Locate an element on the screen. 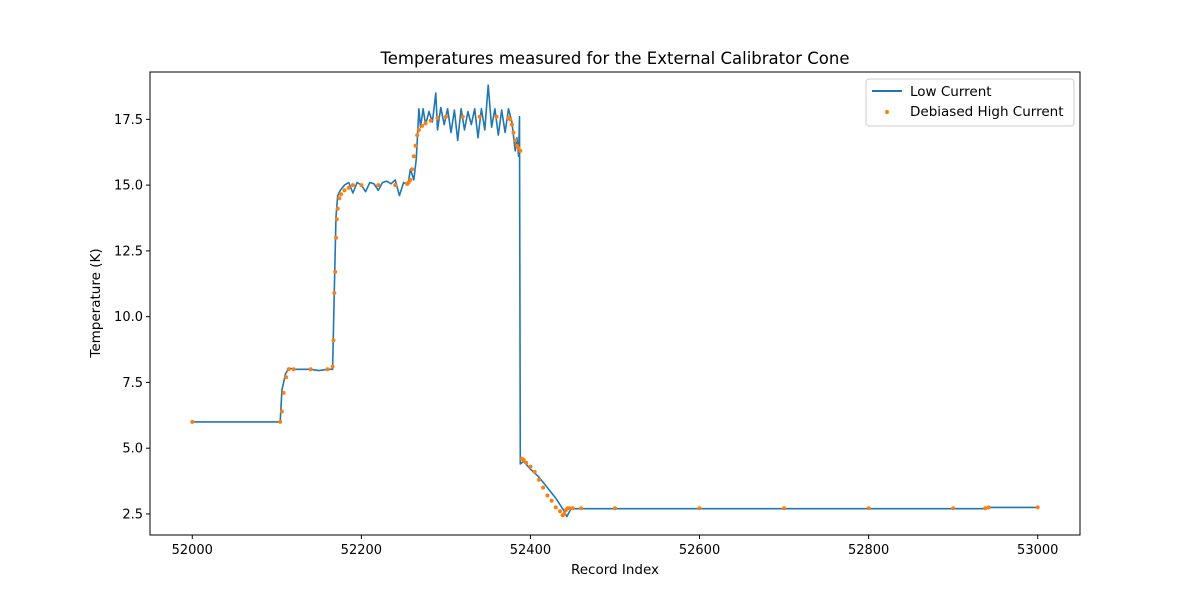 The width and height of the screenshot is (1200, 600). y-tick-label: 15.0 is located at coordinates (128, 186).